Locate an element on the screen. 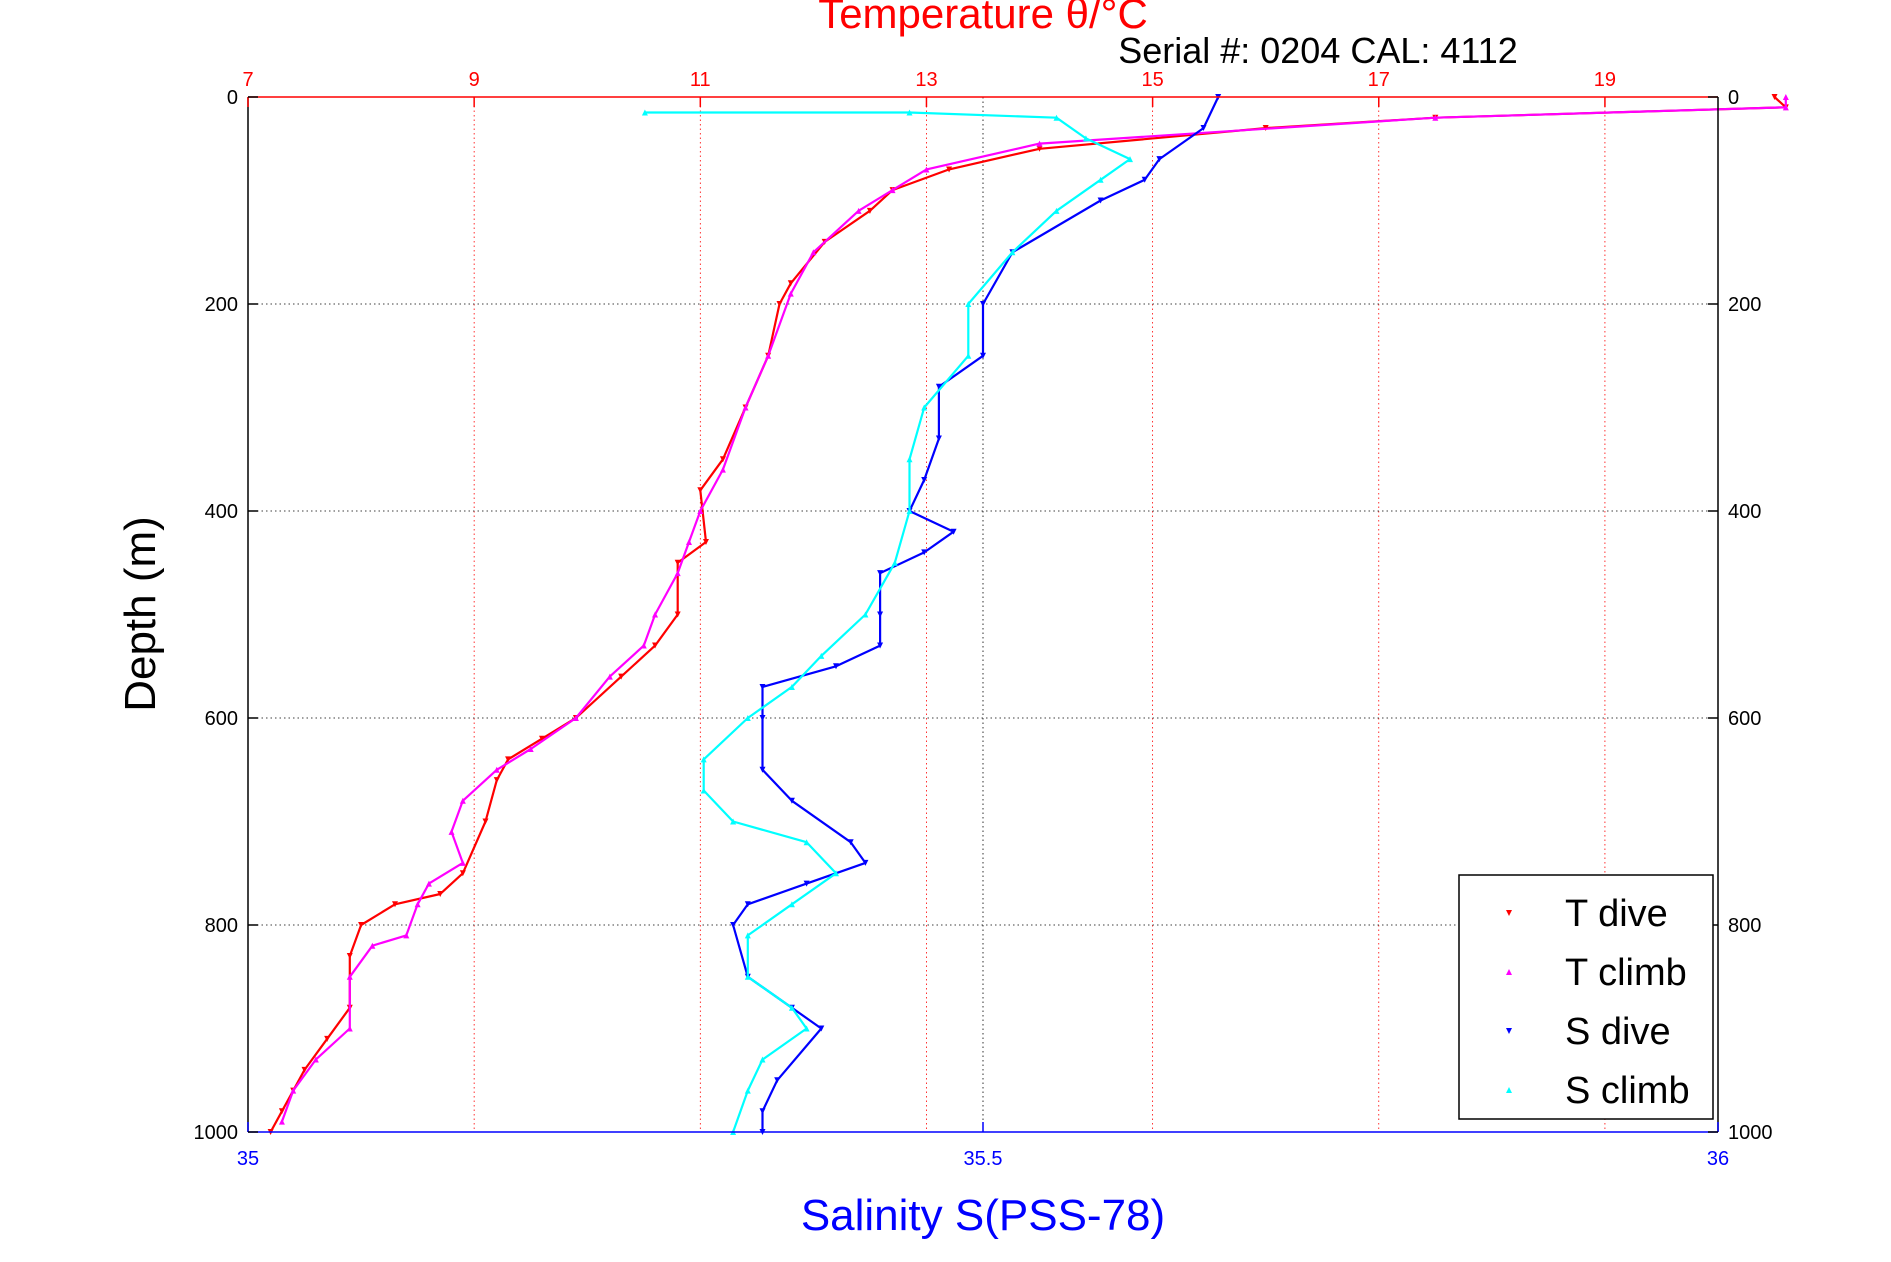 The width and height of the screenshot is (1891, 1262). left-tick-label: 600 is located at coordinates (221, 719).